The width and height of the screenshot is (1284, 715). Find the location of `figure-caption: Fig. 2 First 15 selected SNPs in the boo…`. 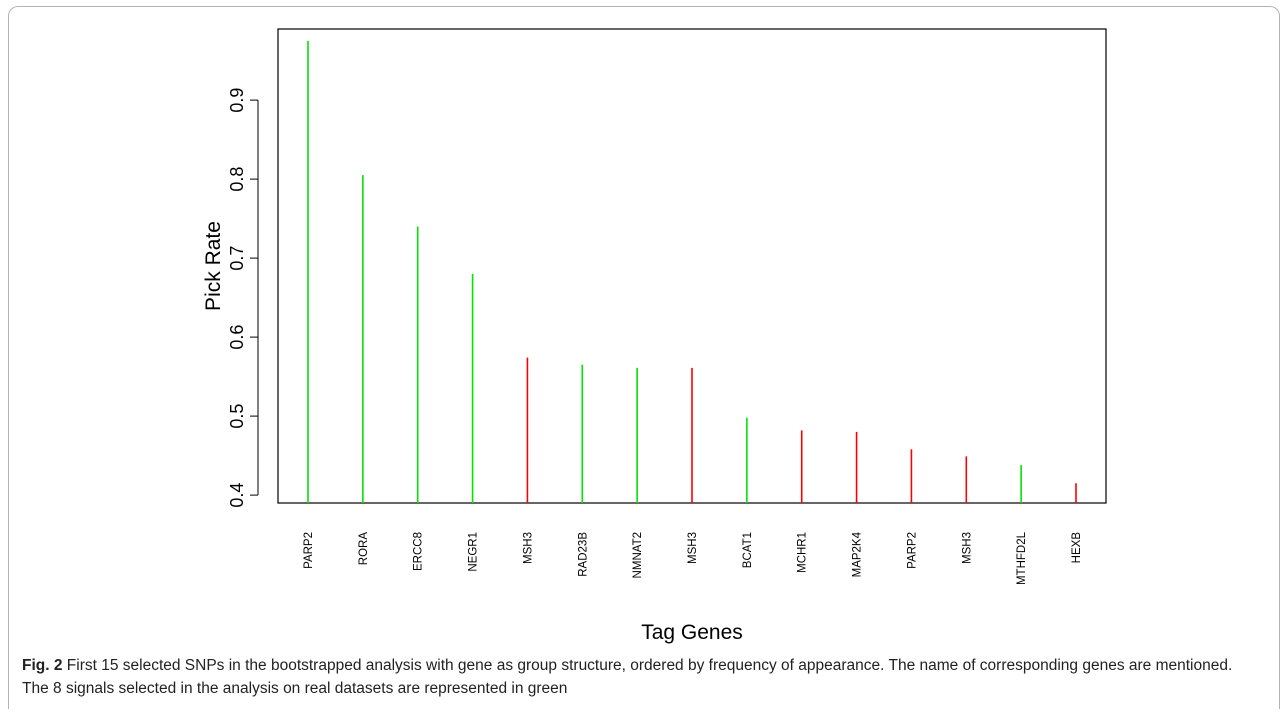

figure-caption: Fig. 2 First 15 selected SNPs in the boo… is located at coordinates (642, 677).